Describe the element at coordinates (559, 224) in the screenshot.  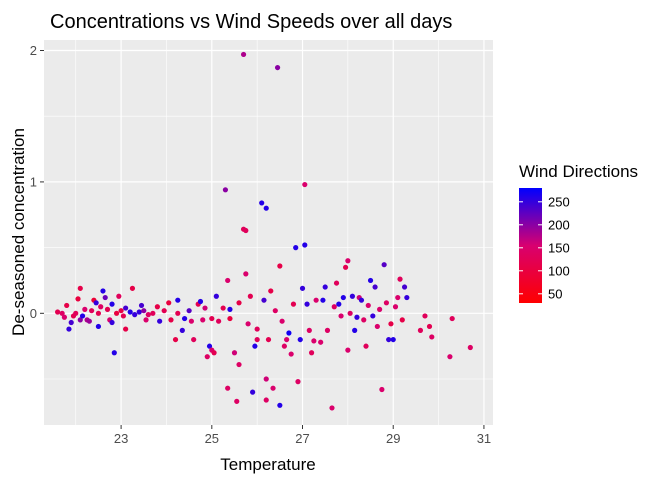
I see `legend-break-label: 200` at that location.